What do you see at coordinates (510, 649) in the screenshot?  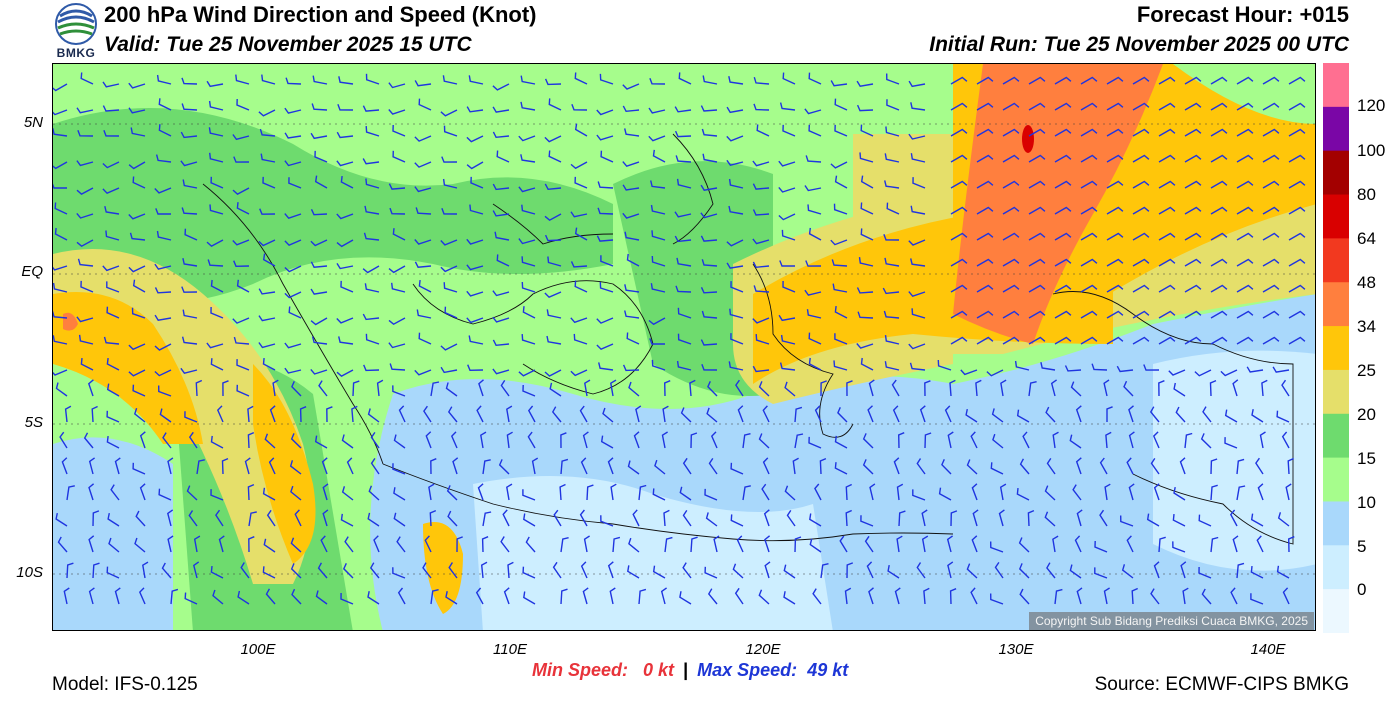 I see `lon-tick-110e: 110E` at bounding box center [510, 649].